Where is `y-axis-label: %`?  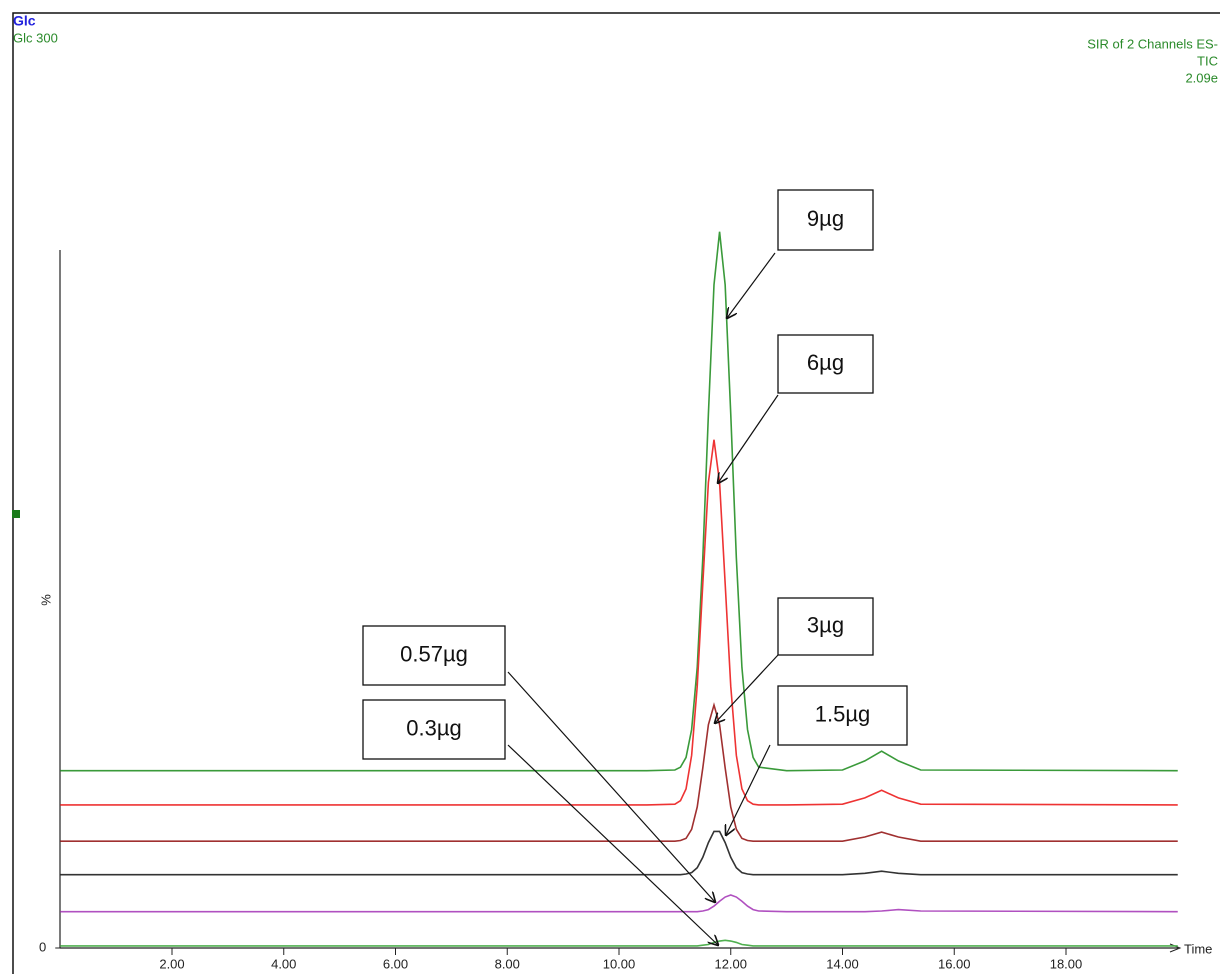 y-axis-label: % is located at coordinates (45, 600).